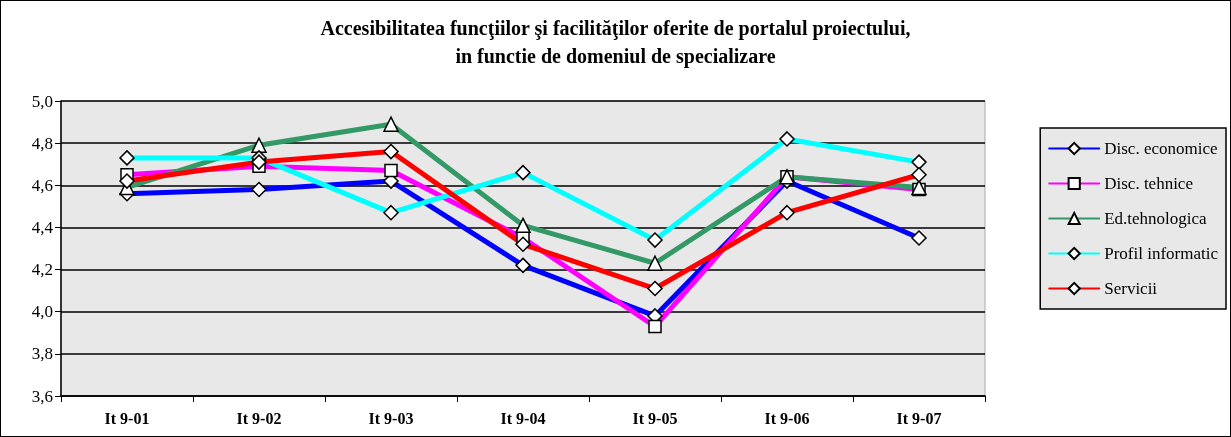 The image size is (1231, 437). What do you see at coordinates (259, 418) in the screenshot?
I see `x-tick-label: It 9-02` at bounding box center [259, 418].